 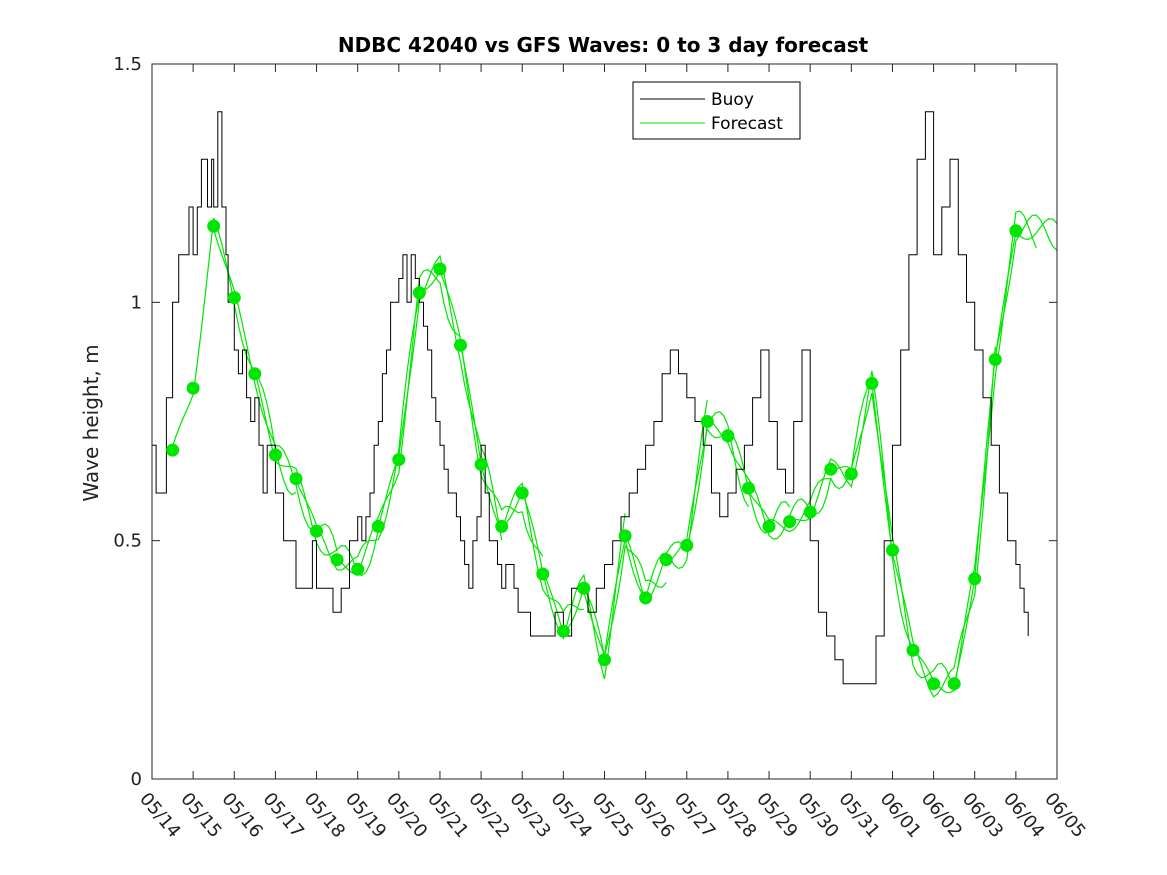 What do you see at coordinates (283, 815) in the screenshot?
I see `x-tick-label: 05/17` at bounding box center [283, 815].